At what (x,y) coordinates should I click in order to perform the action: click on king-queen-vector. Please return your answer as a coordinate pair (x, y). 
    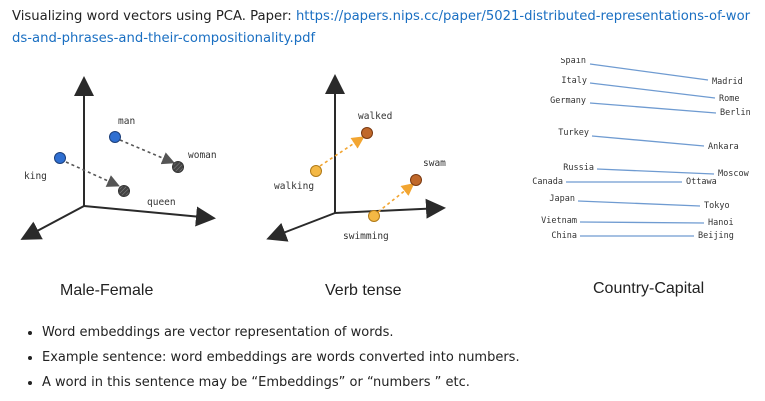
    Looking at the image, I should click on (92, 174).